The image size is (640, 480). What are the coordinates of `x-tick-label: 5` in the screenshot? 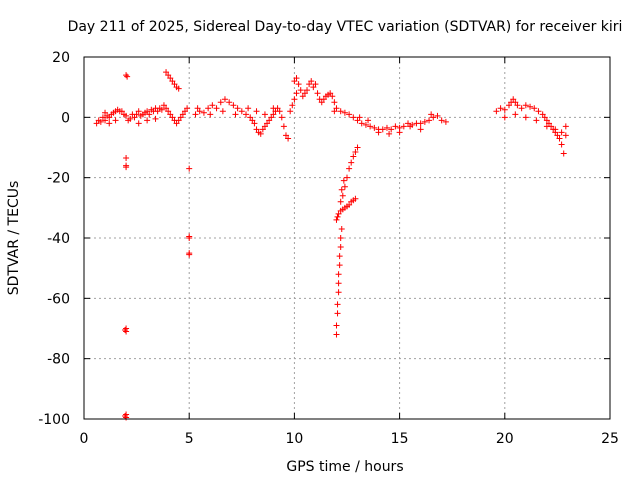 It's located at (189, 439).